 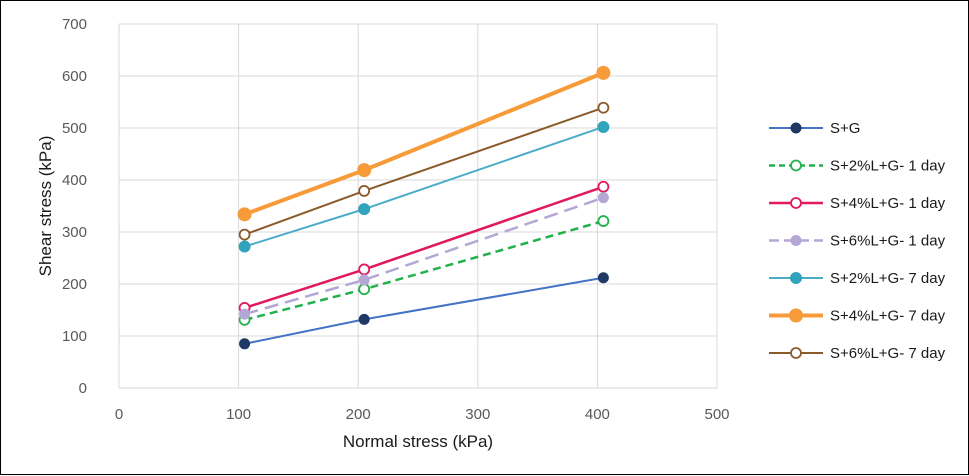 I want to click on legend-label: S+4%L+G- 1 day, so click(x=888, y=203).